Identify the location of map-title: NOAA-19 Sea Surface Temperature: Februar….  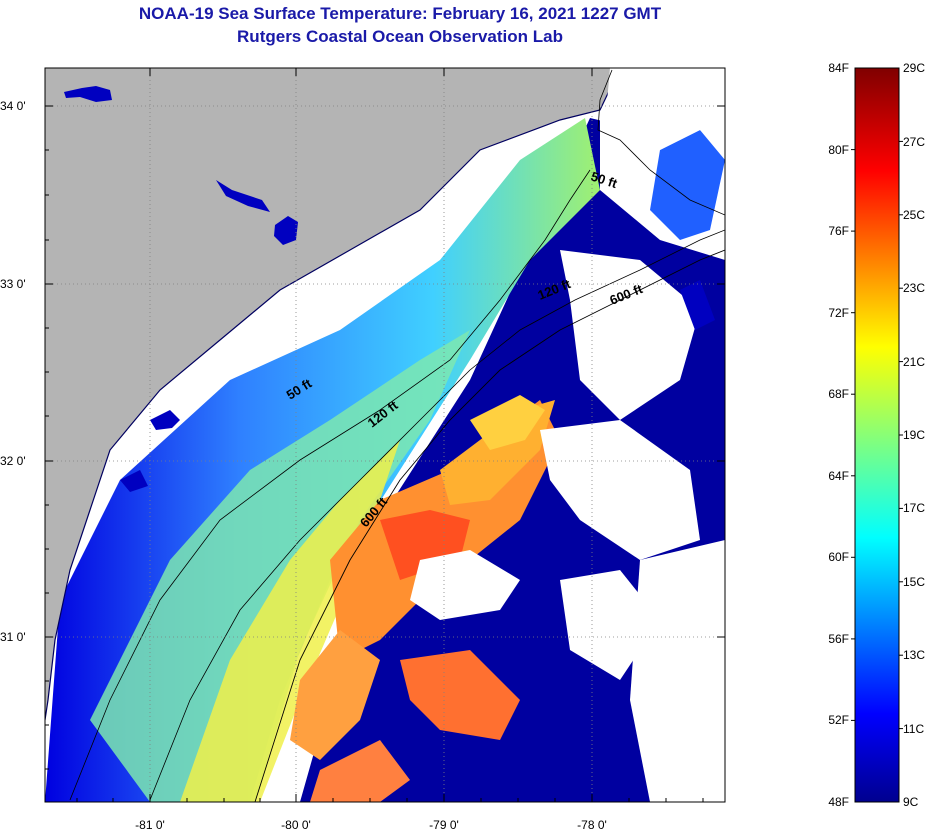
(400, 13).